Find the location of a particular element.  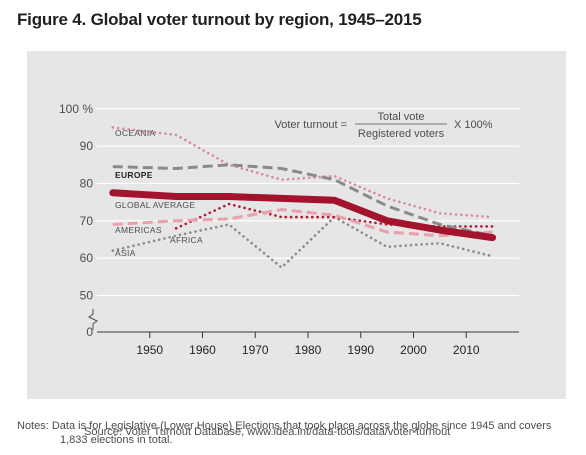

y-tick-label: 70 is located at coordinates (87, 221).